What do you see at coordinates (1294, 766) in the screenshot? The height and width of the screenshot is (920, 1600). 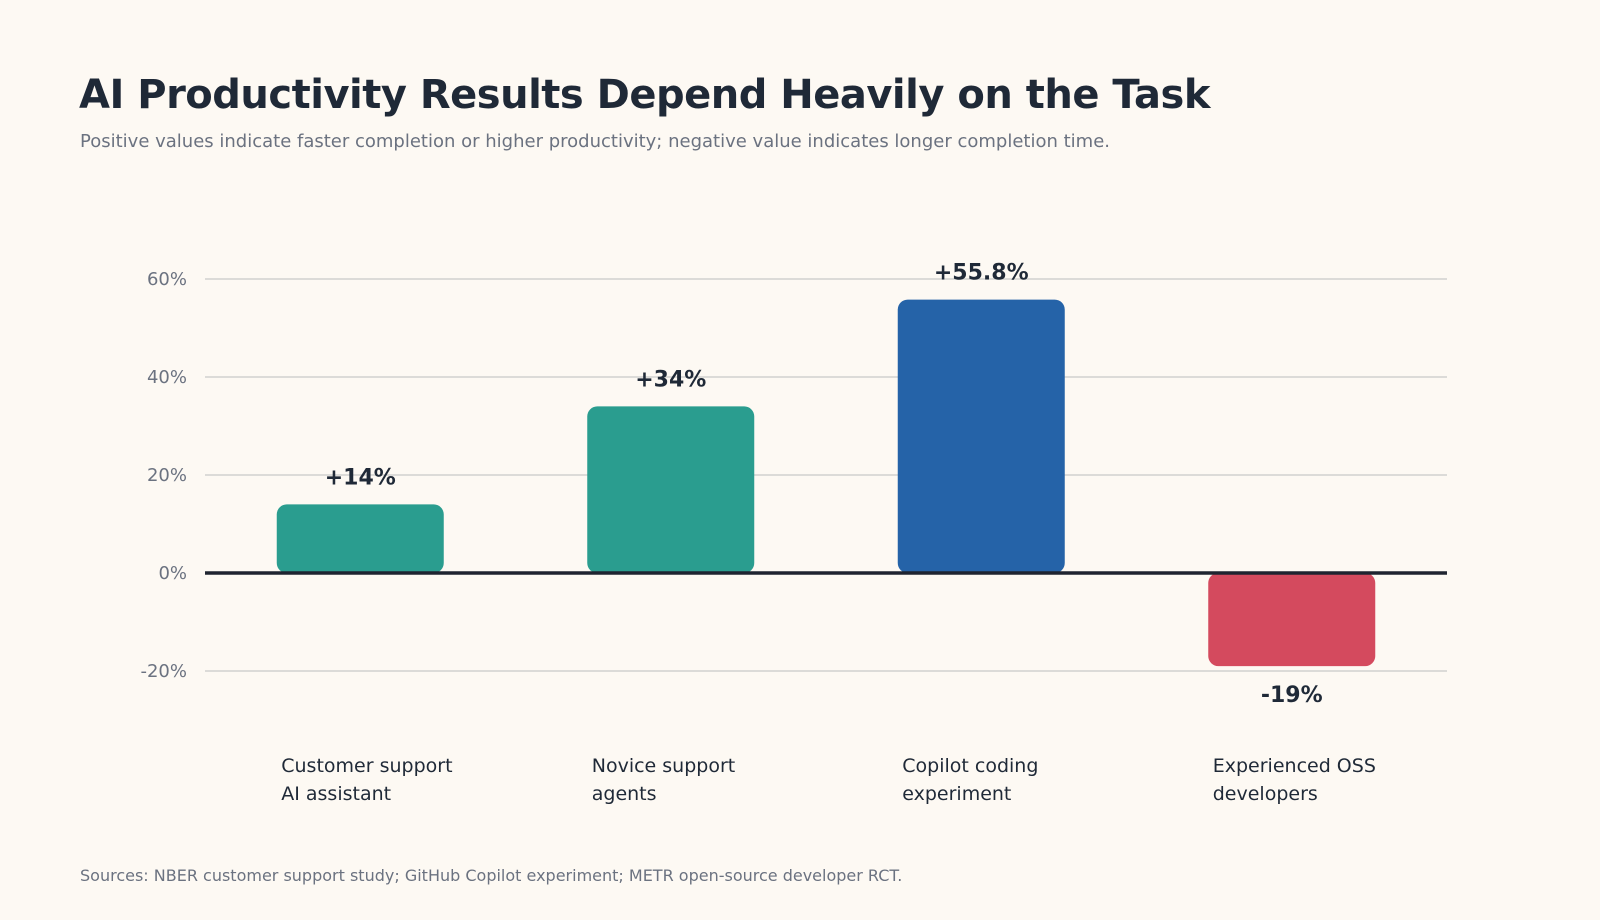 I see `category-label-line: Experienced OSS` at bounding box center [1294, 766].